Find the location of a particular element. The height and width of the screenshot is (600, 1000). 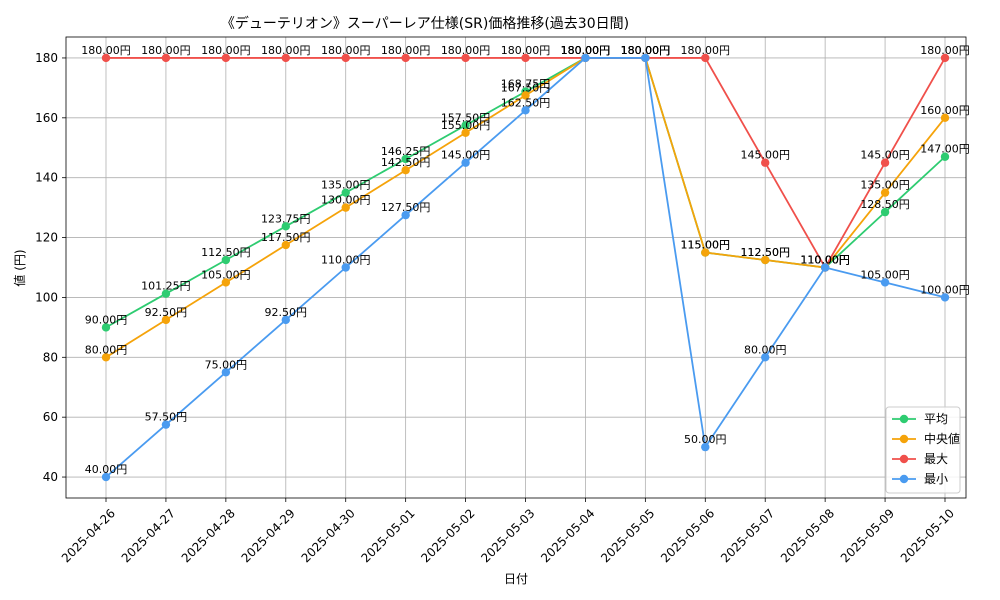

data-label: 101.25円 is located at coordinates (166, 286).